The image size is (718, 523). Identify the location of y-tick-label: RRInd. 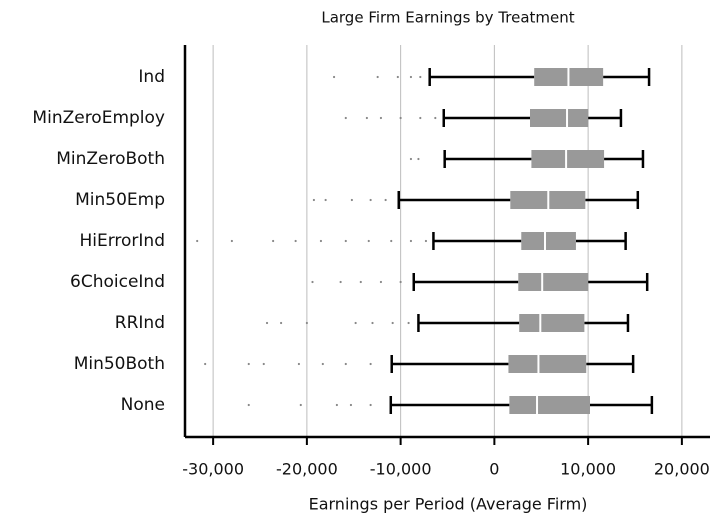
(140, 323).